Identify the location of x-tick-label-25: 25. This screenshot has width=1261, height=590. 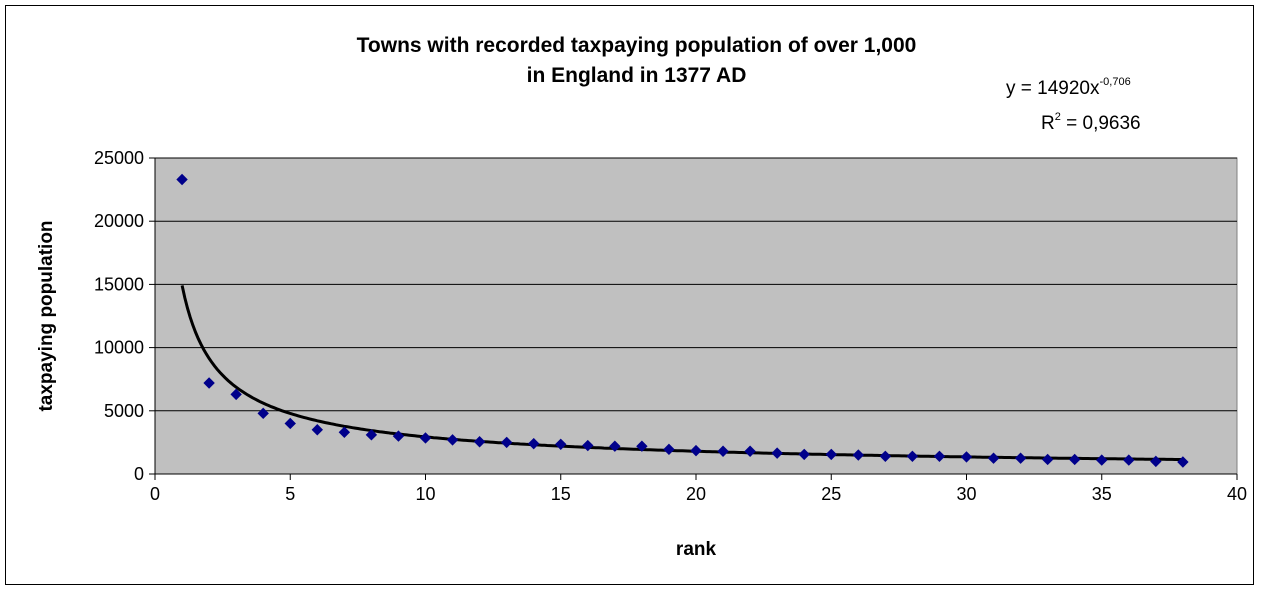
(831, 494).